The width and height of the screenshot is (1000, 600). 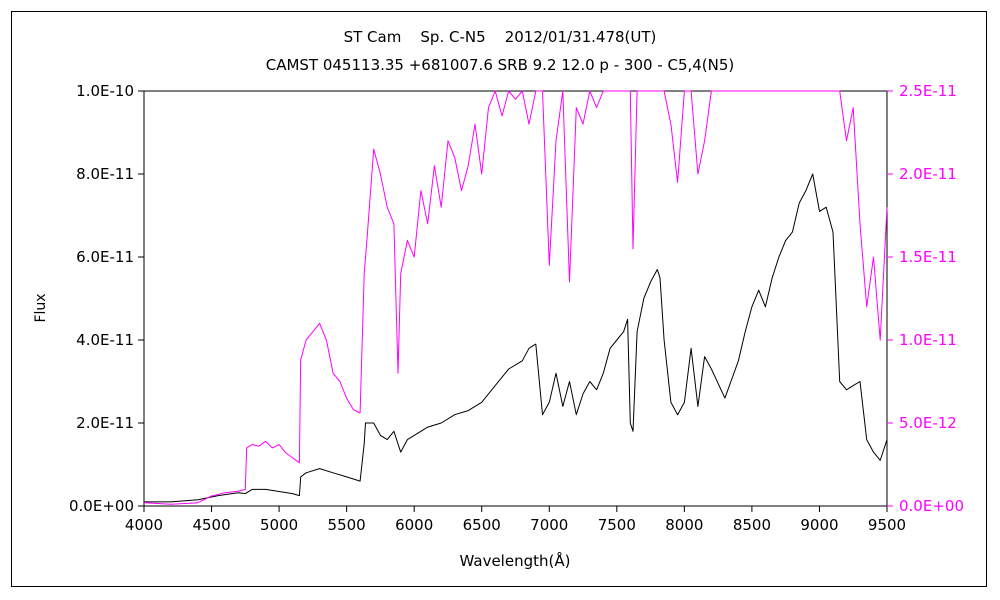 I want to click on y-right-tick-label: 5.0E-12, so click(x=928, y=423).